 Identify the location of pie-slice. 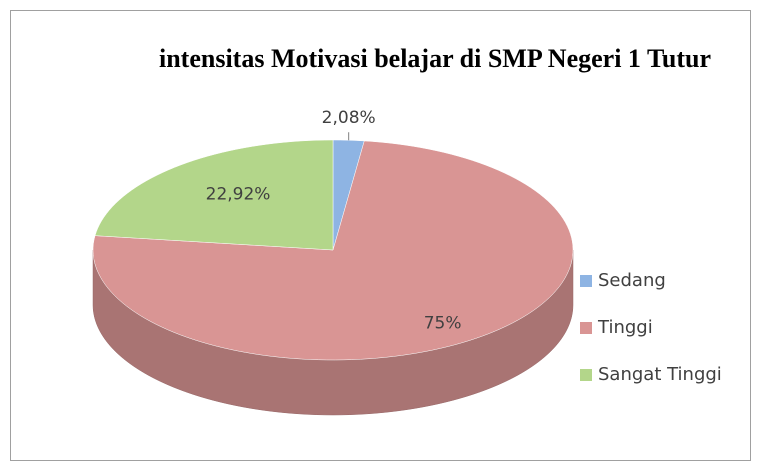
(214, 195).